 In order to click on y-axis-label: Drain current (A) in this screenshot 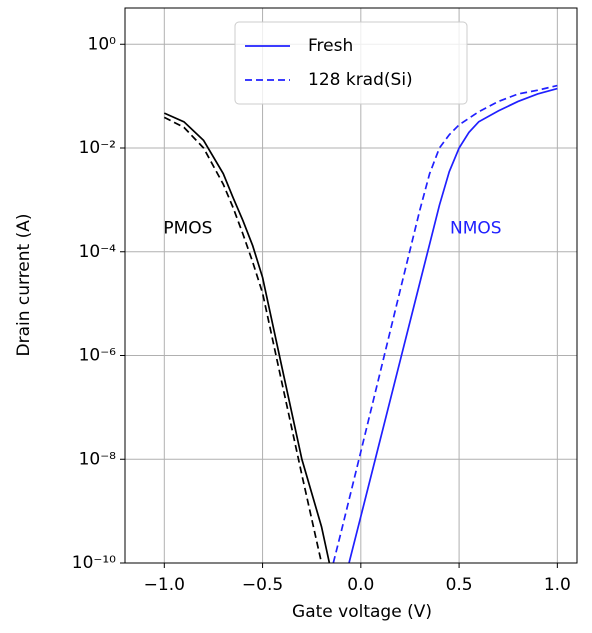, I will do `click(24, 284)`.